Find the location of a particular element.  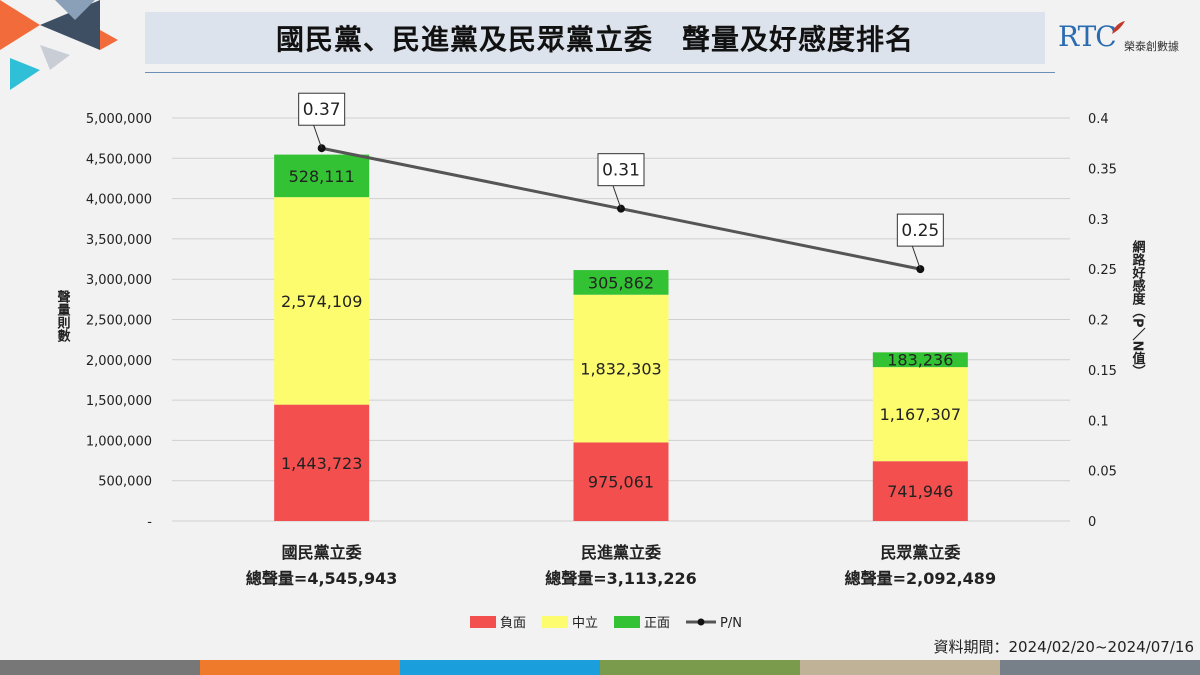

bar-data-label: 1,167,307 is located at coordinates (920, 414).